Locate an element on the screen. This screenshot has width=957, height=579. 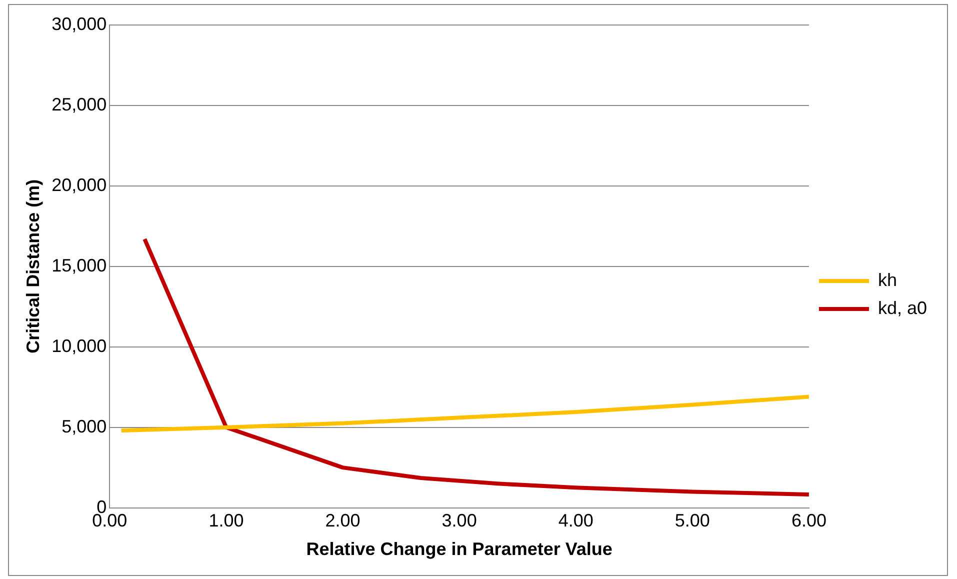
y-tick-label: 5,000 is located at coordinates (84, 426).